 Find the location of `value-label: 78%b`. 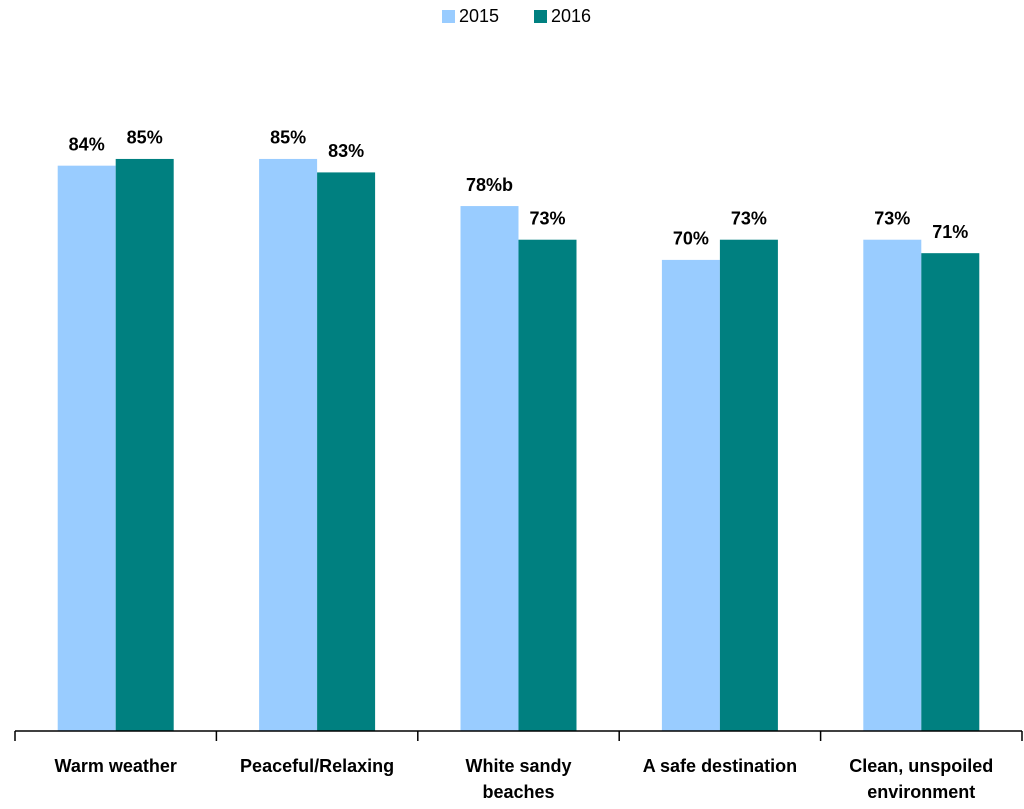

value-label: 78%b is located at coordinates (489, 185).